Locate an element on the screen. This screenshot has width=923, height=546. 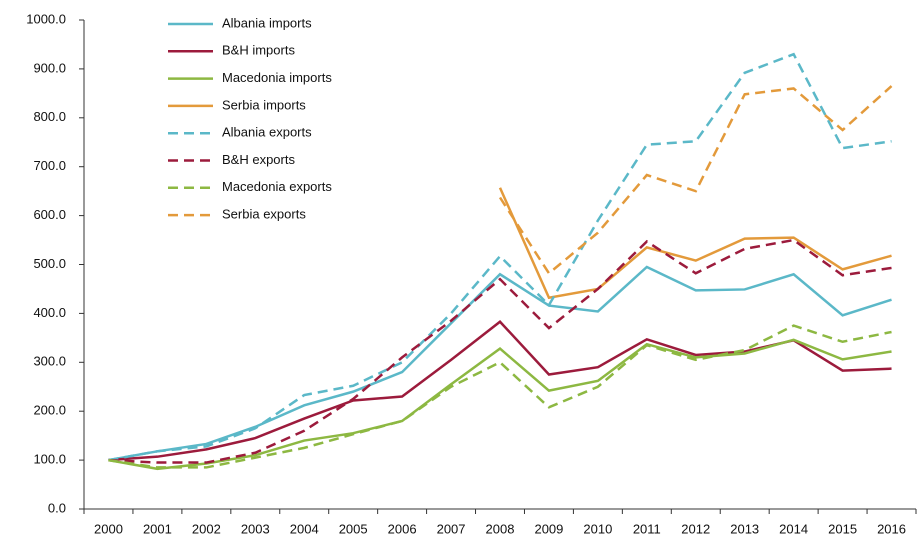
legend-label: Albania exports is located at coordinates (267, 132).